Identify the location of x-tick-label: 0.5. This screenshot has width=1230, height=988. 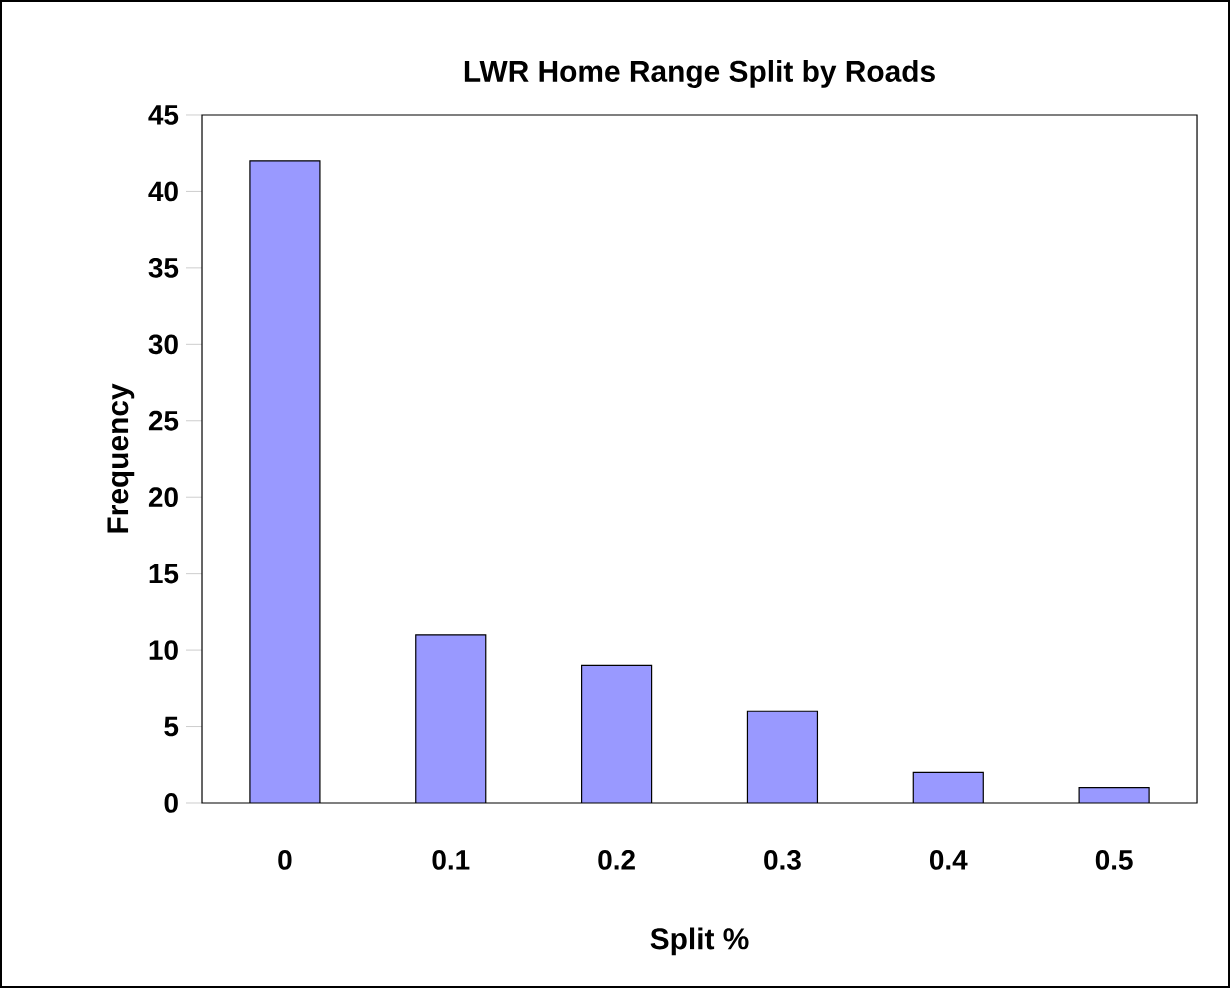
(1114, 860).